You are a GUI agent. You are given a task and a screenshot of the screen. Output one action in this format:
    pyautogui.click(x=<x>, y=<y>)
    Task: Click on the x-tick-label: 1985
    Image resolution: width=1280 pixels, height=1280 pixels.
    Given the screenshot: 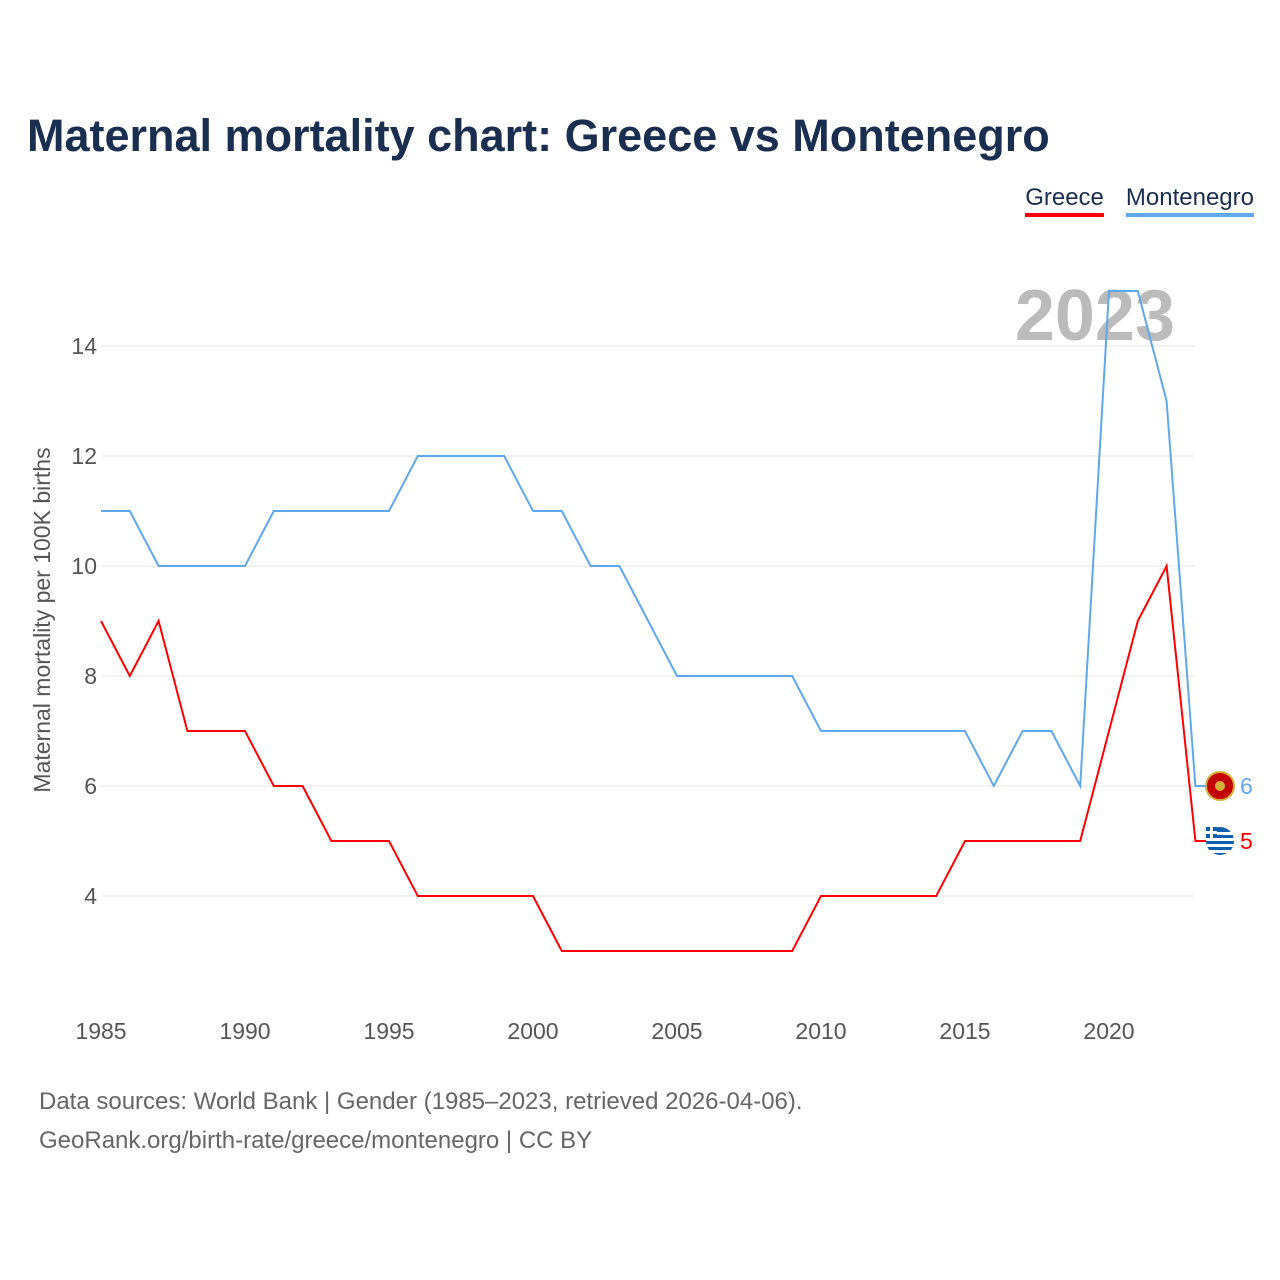 What is the action you would take?
    pyautogui.click(x=100, y=1031)
    